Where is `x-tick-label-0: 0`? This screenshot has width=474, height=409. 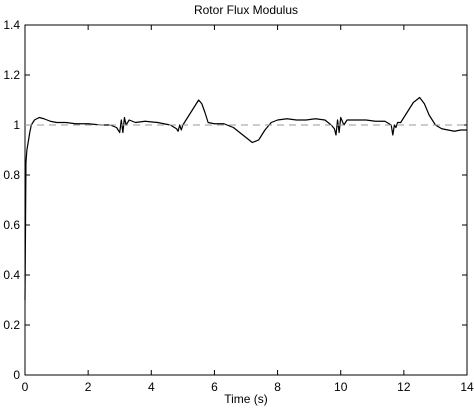 x-tick-label-0: 0 is located at coordinates (25, 387).